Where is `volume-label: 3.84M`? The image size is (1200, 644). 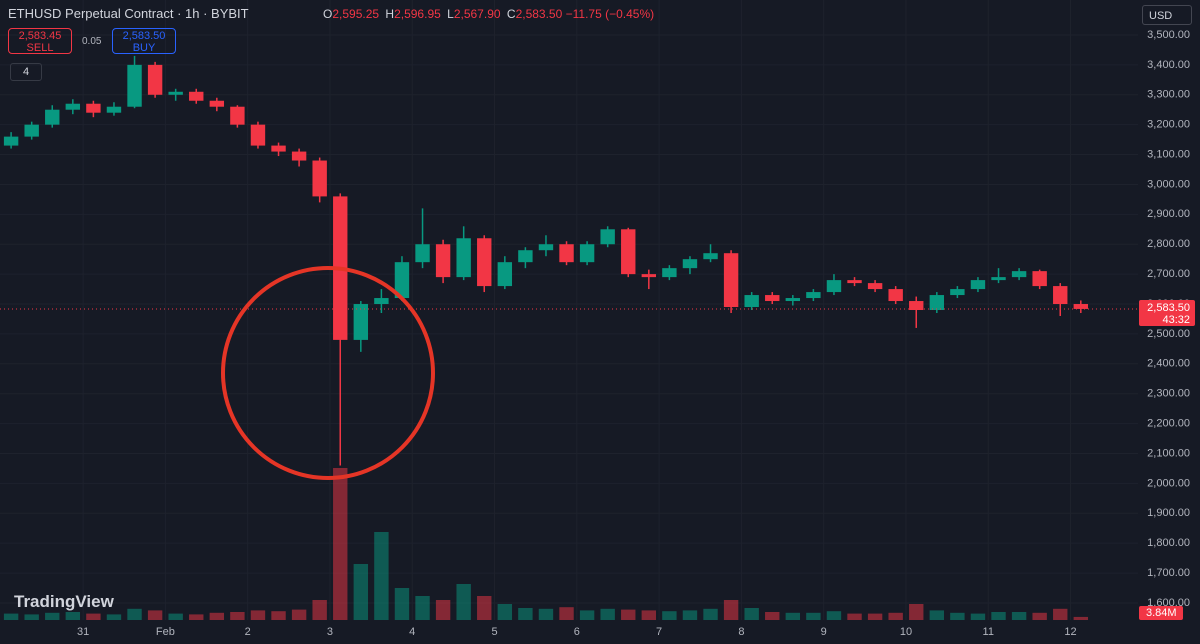
volume-label: 3.84M is located at coordinates (1161, 613).